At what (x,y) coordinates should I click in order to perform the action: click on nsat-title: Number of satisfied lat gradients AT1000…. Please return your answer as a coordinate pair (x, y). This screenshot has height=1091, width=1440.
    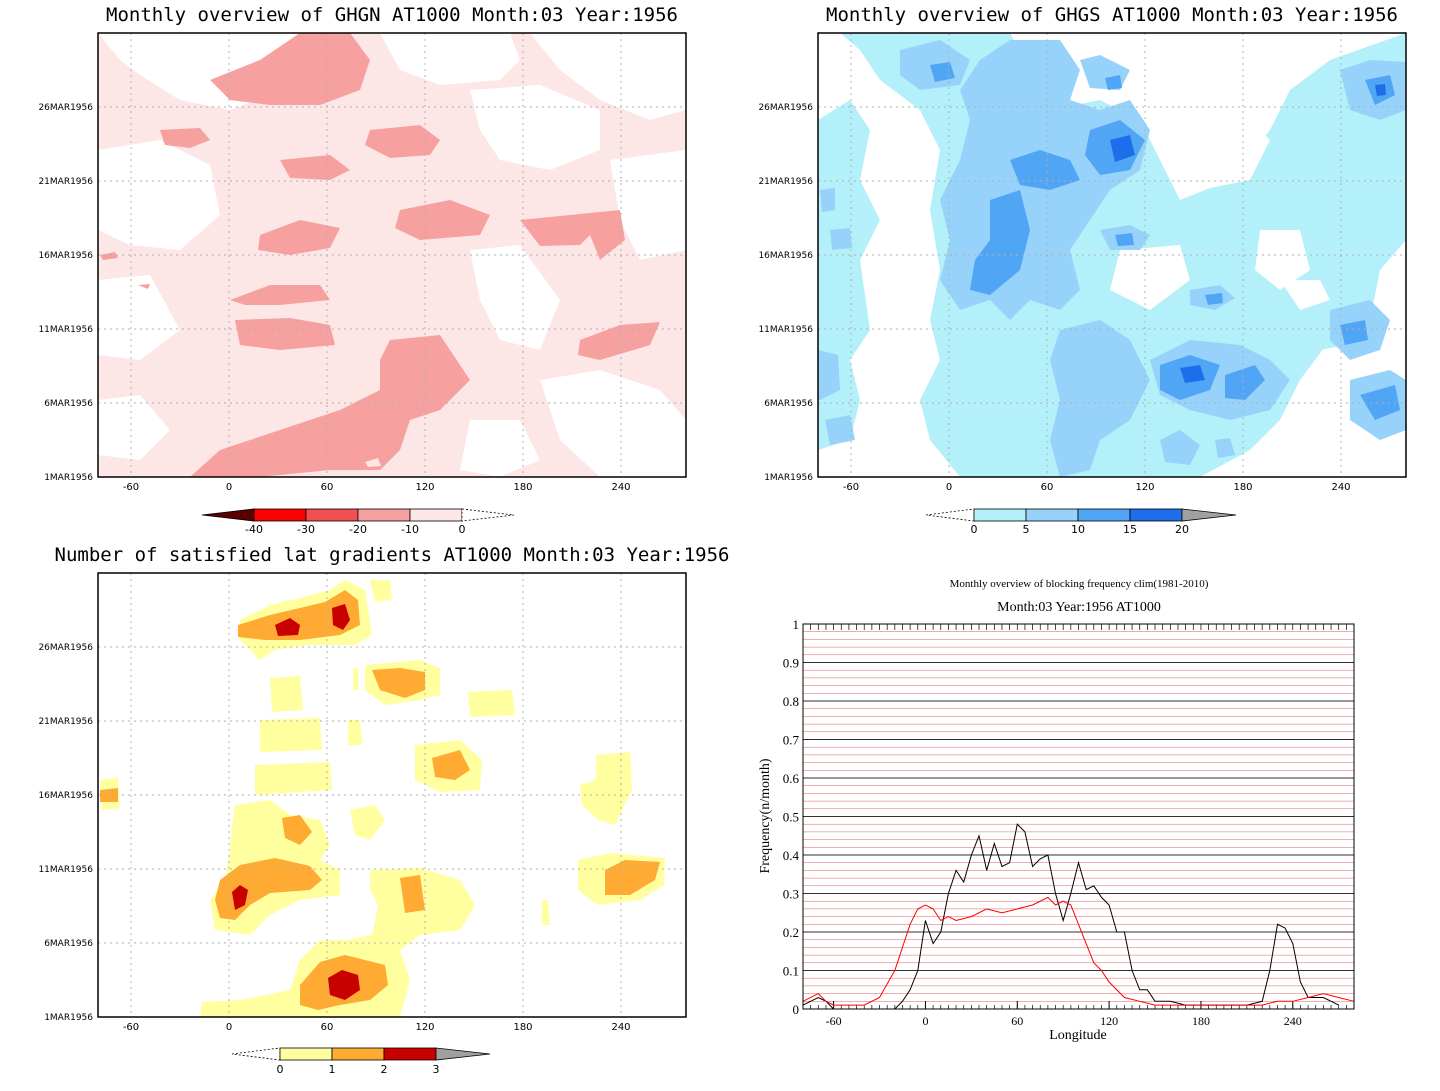
    Looking at the image, I should click on (392, 555).